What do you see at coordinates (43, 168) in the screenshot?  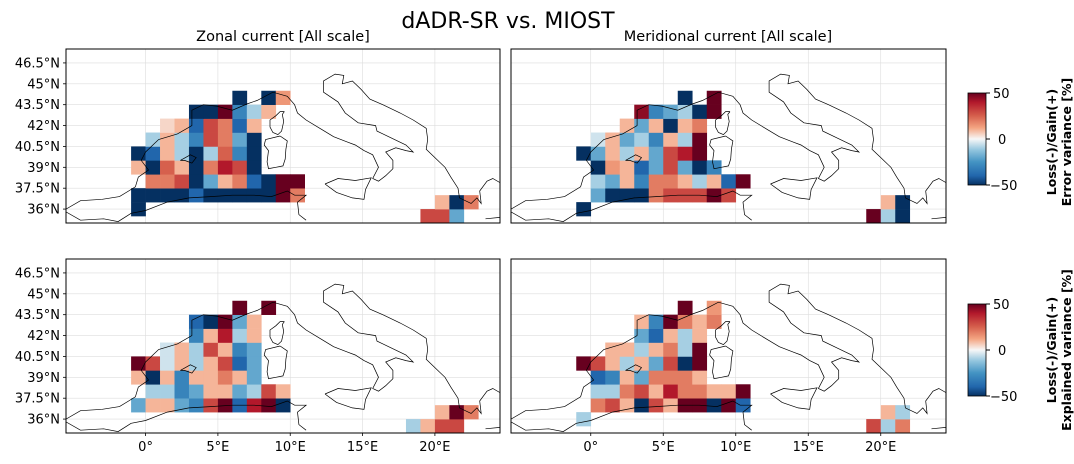 I see `y-tick-label: 39°N` at bounding box center [43, 168].